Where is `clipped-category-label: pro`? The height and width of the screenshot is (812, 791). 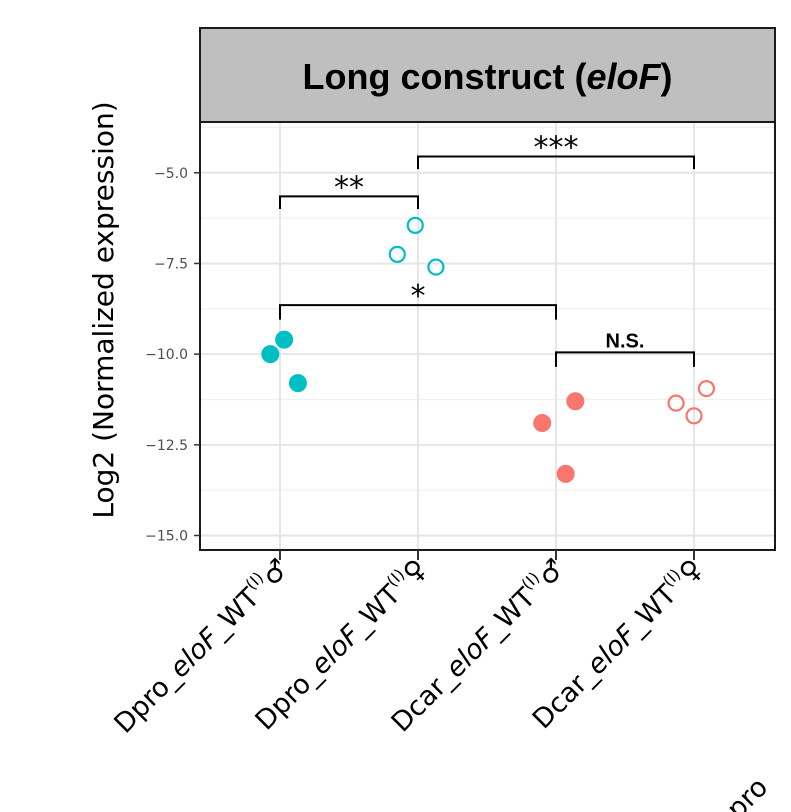
clipped-category-label: pro is located at coordinates (747, 792).